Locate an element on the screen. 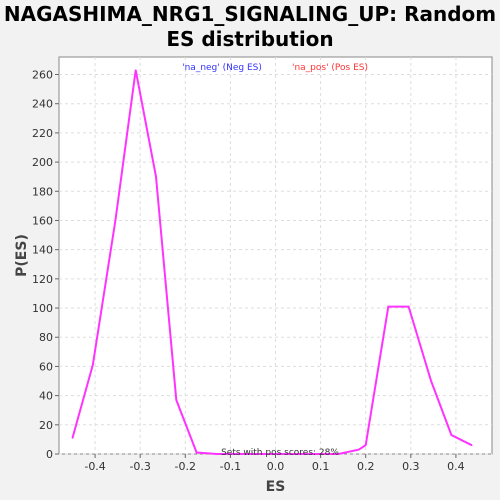  x-tick-label: 0.0 is located at coordinates (276, 466).